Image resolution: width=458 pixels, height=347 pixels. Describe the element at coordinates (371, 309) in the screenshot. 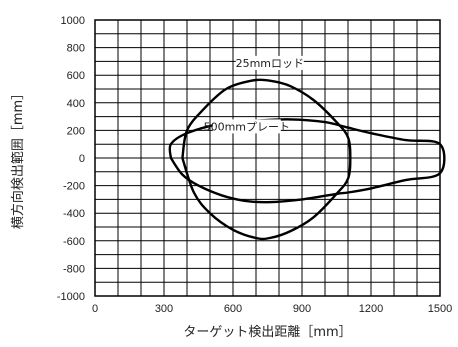

I see `x-tick-label: 1200` at that location.